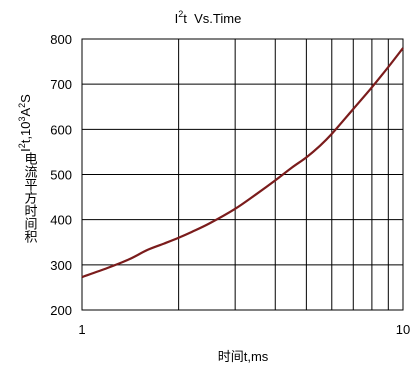 Image resolution: width=413 pixels, height=369 pixels. What do you see at coordinates (61, 175) in the screenshot?
I see `y-tick-label: 500` at bounding box center [61, 175].